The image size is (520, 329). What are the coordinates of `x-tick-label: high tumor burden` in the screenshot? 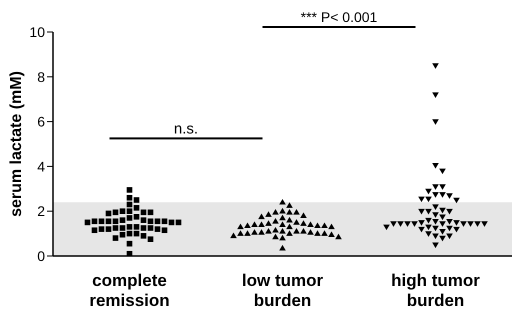 It's located at (435, 290).